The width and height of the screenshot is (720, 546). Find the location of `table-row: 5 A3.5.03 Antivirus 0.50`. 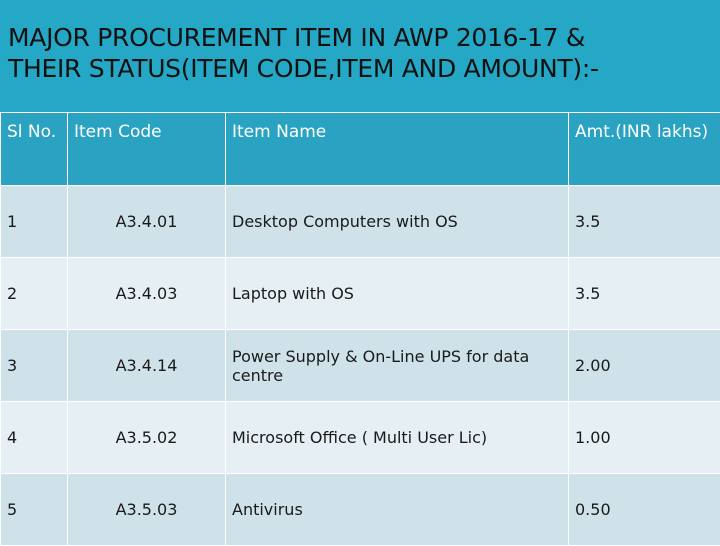

table-row: 5 A3.5.03 Antivirus 0.50 is located at coordinates (360, 510).